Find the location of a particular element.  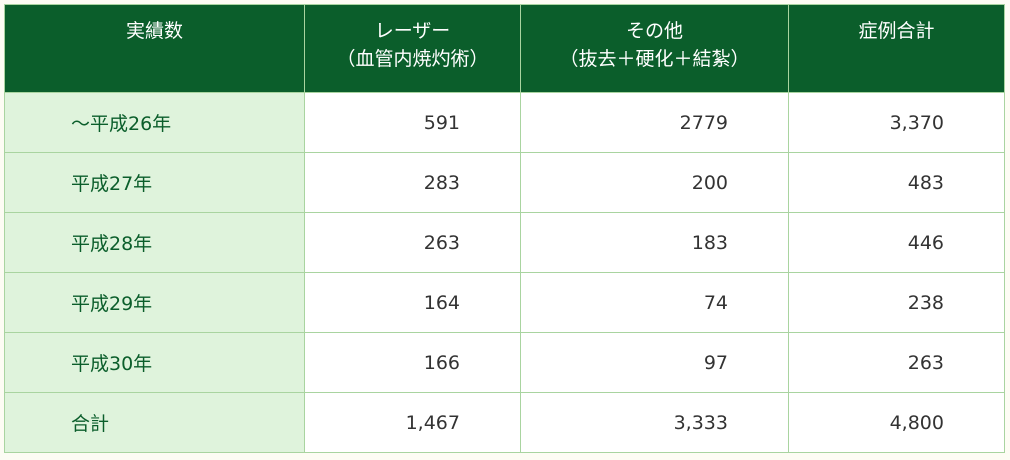

header-main: その他 is located at coordinates (654, 31).